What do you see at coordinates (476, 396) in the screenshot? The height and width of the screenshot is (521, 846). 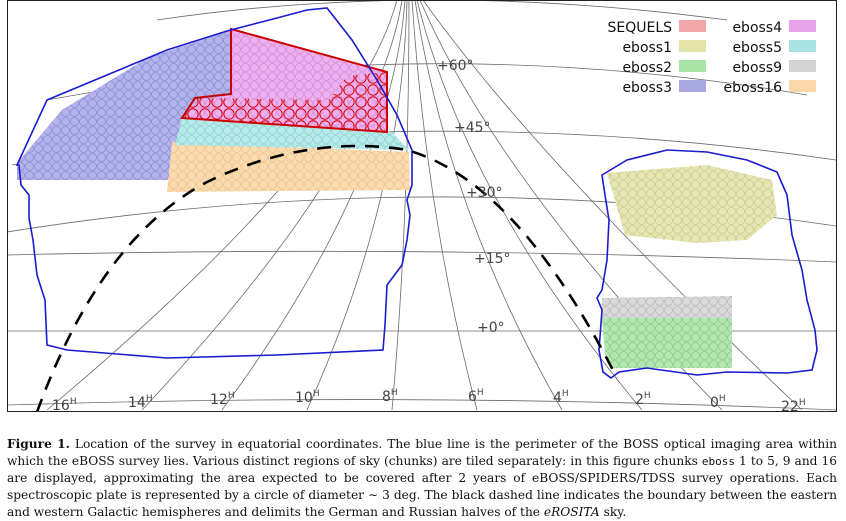 I see `ra-tick-label: 6H` at bounding box center [476, 396].